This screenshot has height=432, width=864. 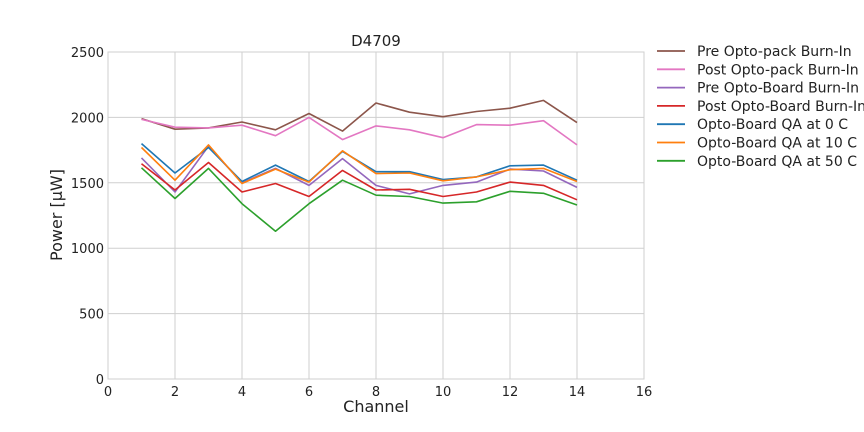 I want to click on legend-label: Opto-Board QA at 50 C, so click(x=777, y=162).